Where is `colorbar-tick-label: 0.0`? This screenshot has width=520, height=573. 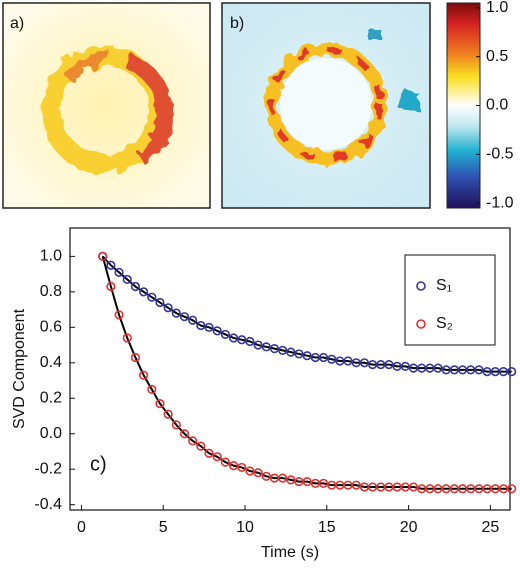
colorbar-tick-label: 0.0 is located at coordinates (497, 105).